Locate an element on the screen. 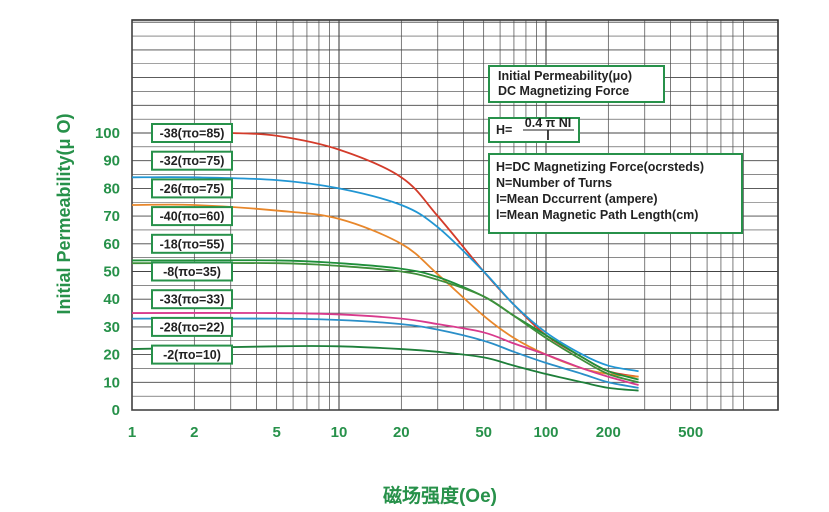  y-tick-label: 80 is located at coordinates (111, 188).